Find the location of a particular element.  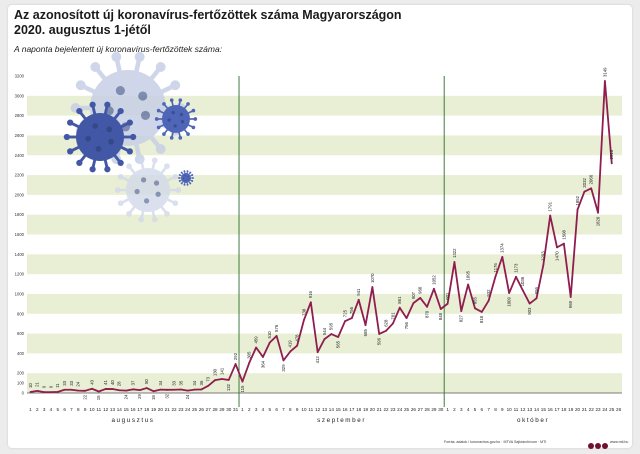

data-label: 32 is located at coordinates (167, 395).